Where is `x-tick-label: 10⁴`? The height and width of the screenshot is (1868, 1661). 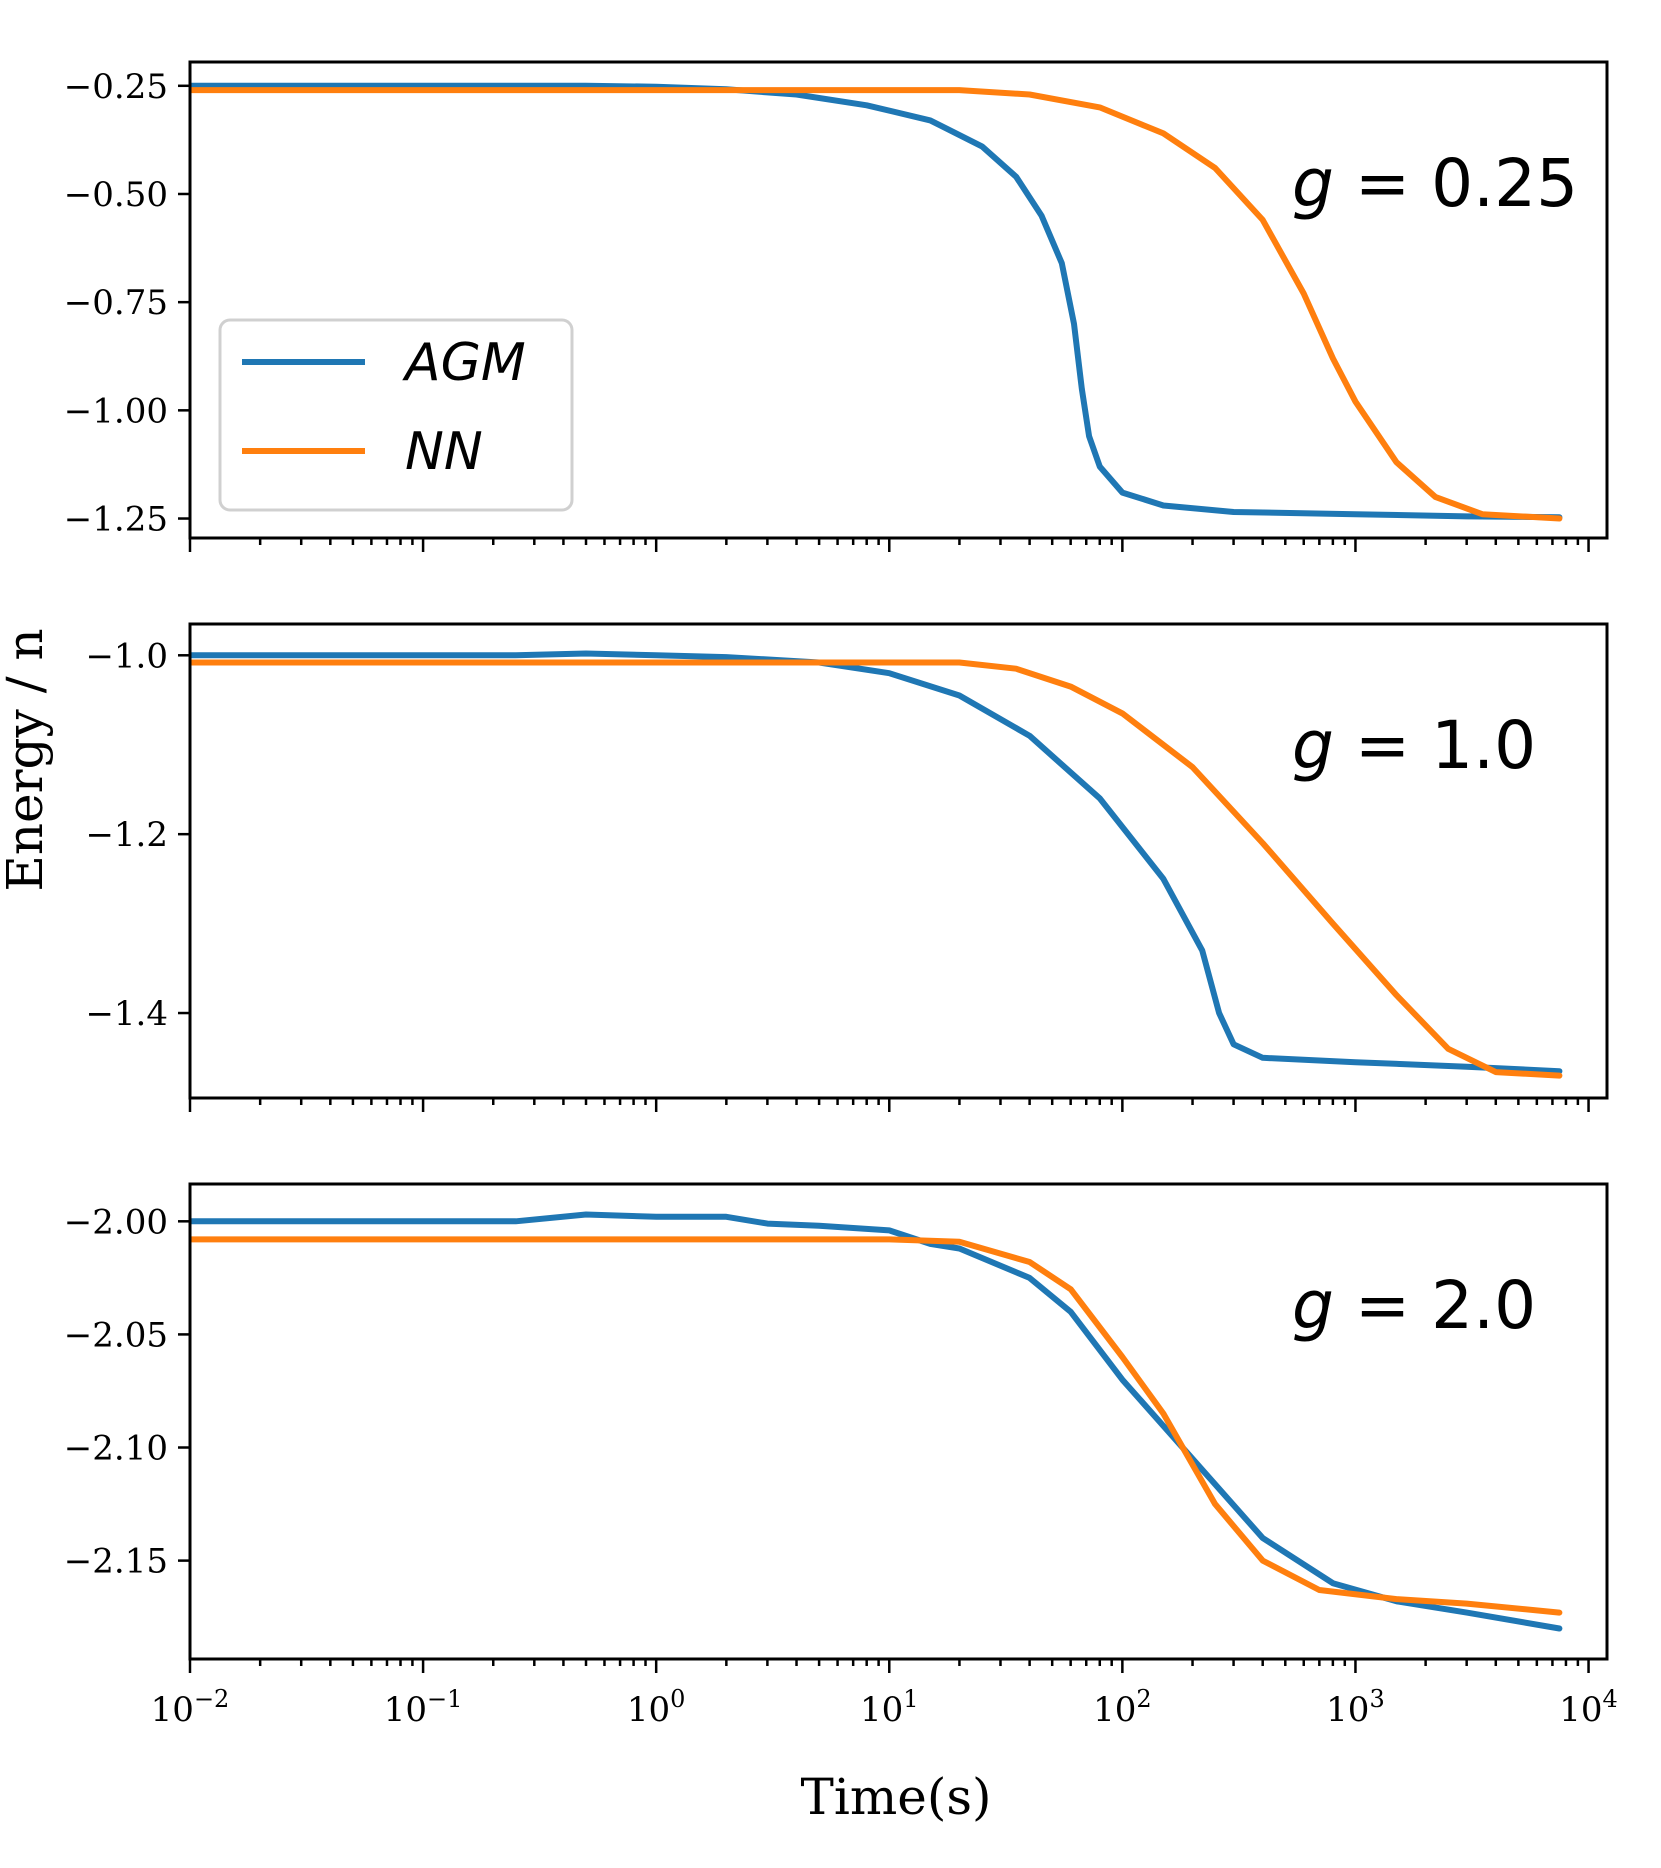
x-tick-label: 10⁴ is located at coordinates (1588, 1707).